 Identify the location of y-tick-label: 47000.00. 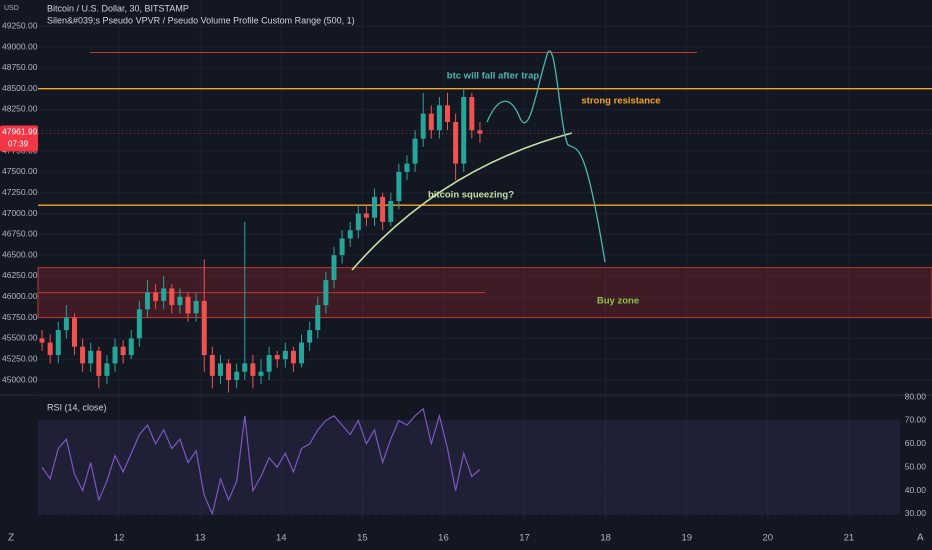
(20, 213).